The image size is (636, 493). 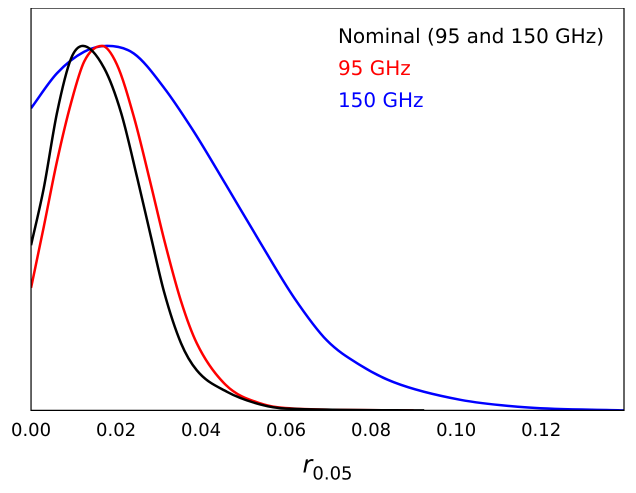 I want to click on x-tick-label: 0.02, so click(x=116, y=430).